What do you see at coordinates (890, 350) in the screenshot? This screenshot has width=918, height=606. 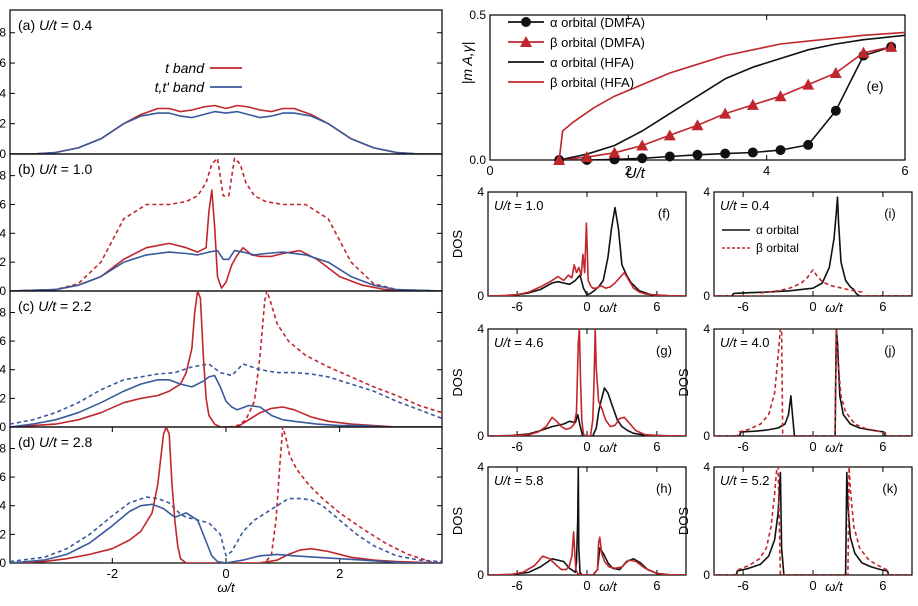 I see `panel-label: (j)` at bounding box center [890, 350].